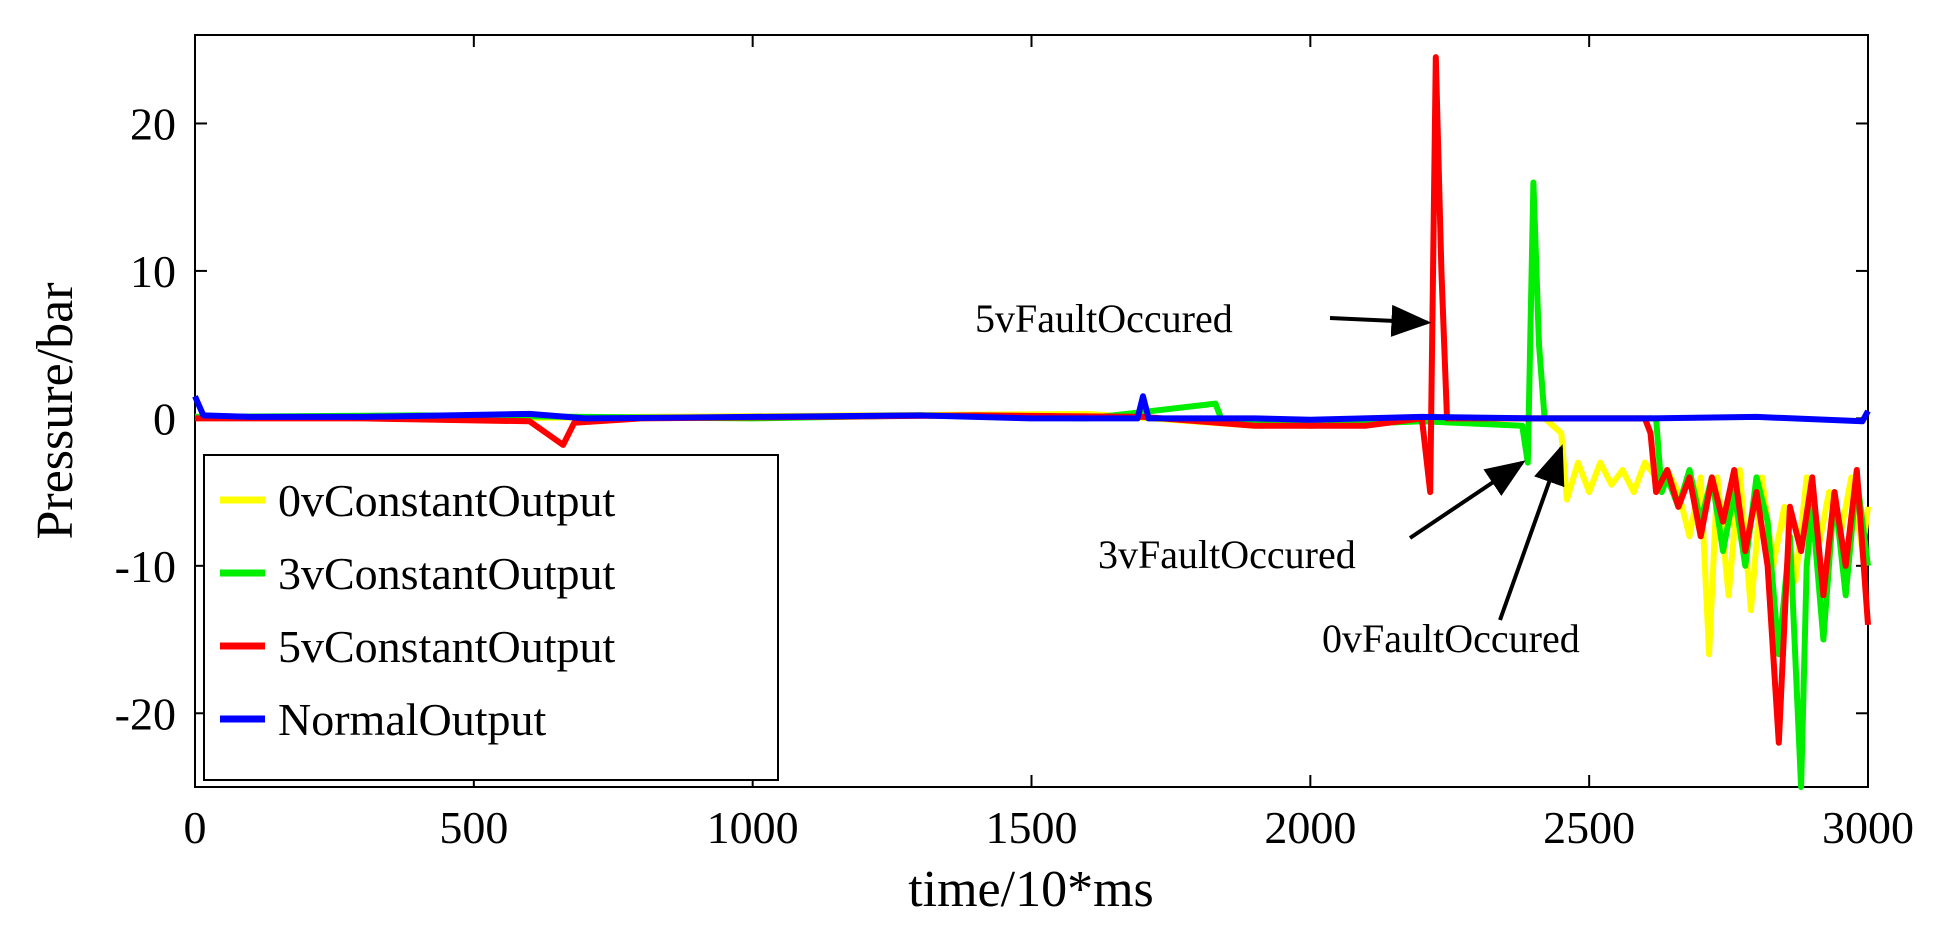  What do you see at coordinates (1868, 827) in the screenshot?
I see `x-tick-label: 3000` at bounding box center [1868, 827].